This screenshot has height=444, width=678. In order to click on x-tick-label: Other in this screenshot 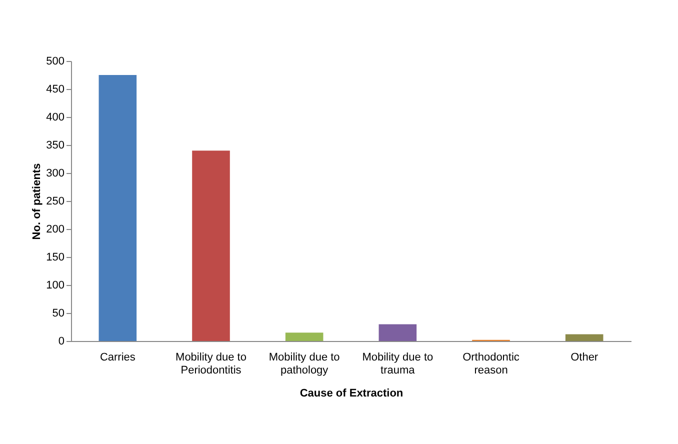, I will do `click(584, 358)`.